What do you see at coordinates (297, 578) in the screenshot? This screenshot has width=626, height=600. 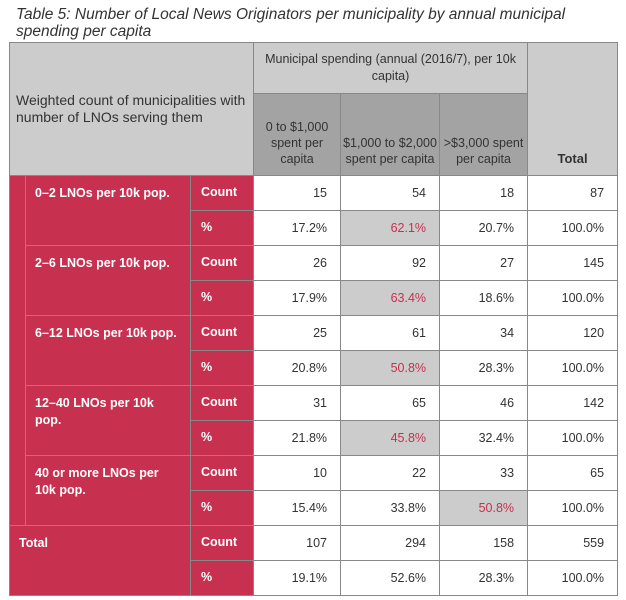 I see `percent-value: 19.1%` at bounding box center [297, 578].